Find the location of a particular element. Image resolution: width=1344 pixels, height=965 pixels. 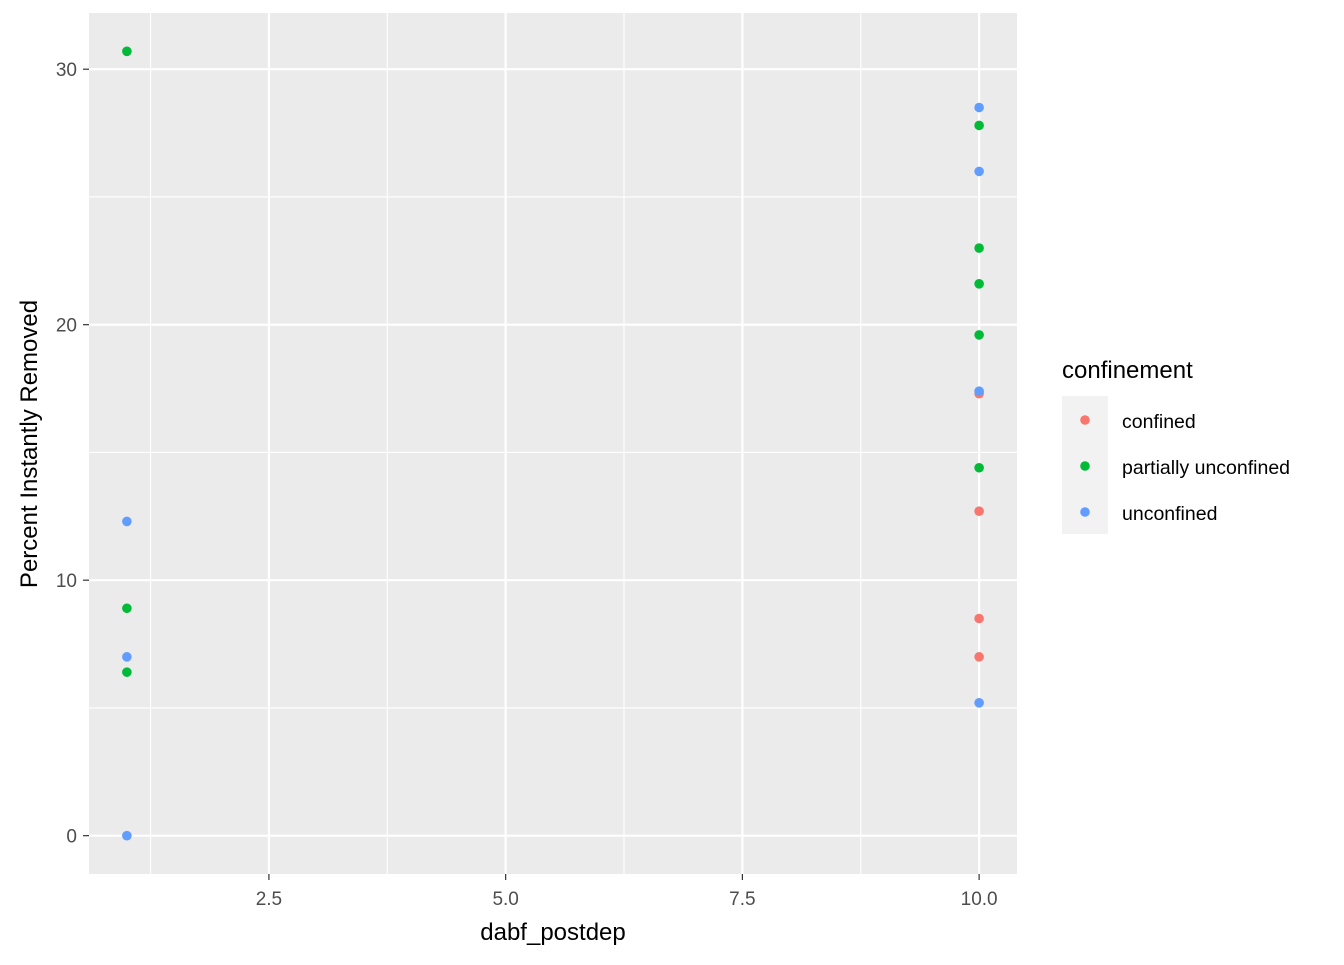

y-tick-label: 20 is located at coordinates (66, 326).